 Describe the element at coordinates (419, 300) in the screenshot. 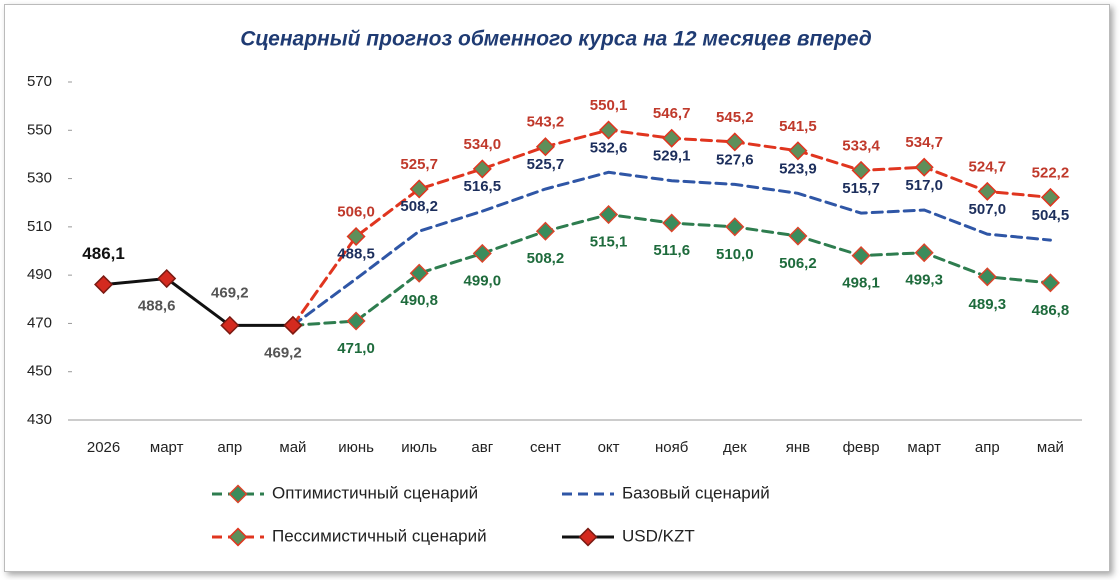

I see `data-label: 490,8` at that location.